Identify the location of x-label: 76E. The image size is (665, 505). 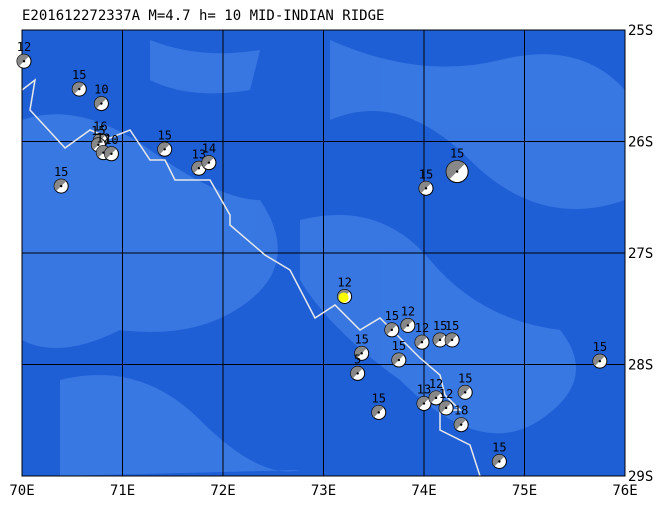
(624, 491).